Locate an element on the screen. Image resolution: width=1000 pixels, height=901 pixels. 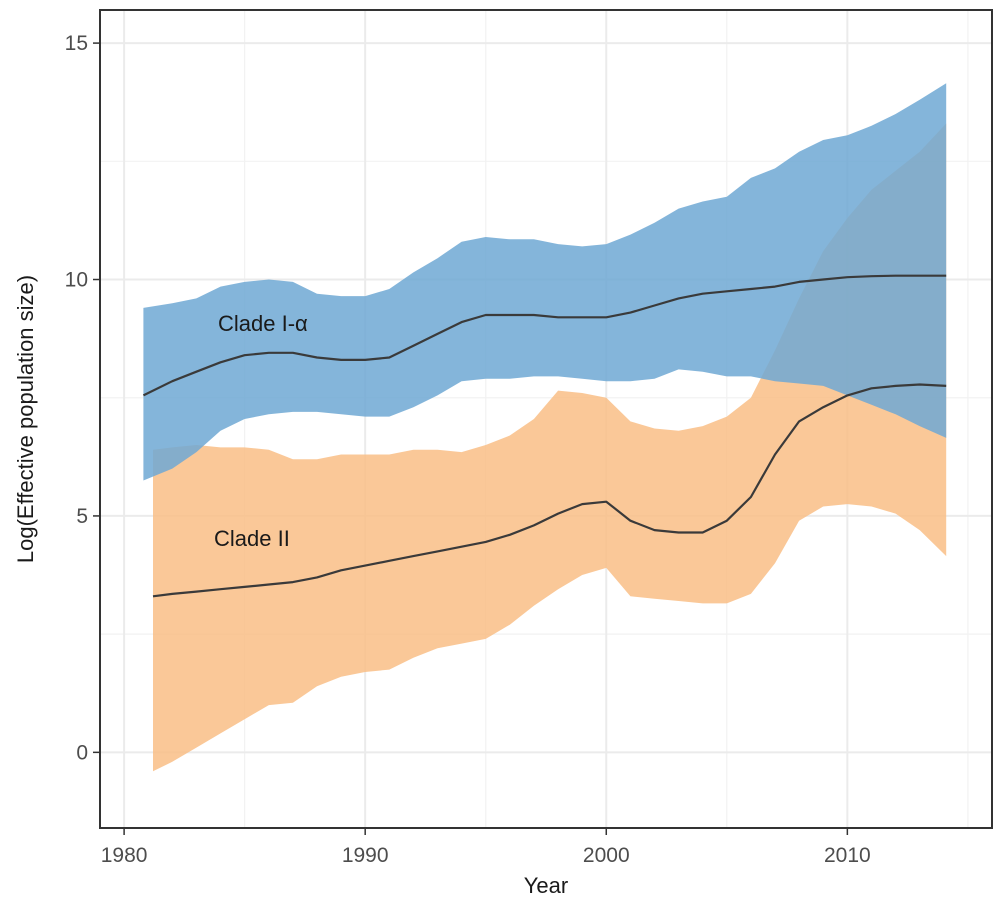
y-axis-ticks: 0 5 10 15 is located at coordinates (82, 398).